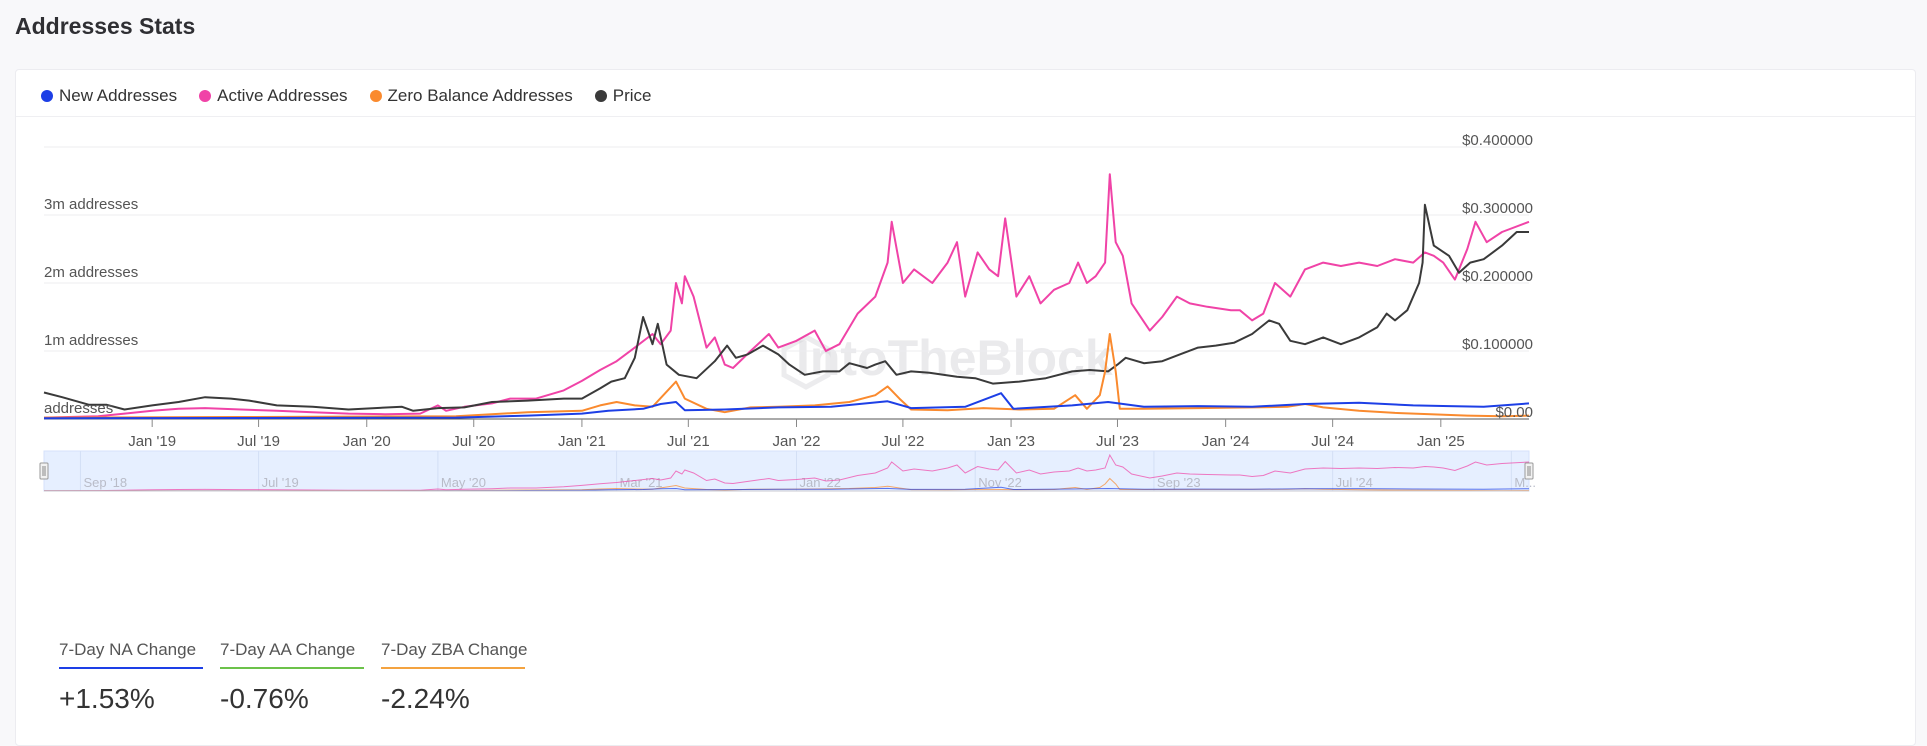 This screenshot has width=1927, height=746. I want to click on legend-label-active-addresses: Active Addresses, so click(282, 95).